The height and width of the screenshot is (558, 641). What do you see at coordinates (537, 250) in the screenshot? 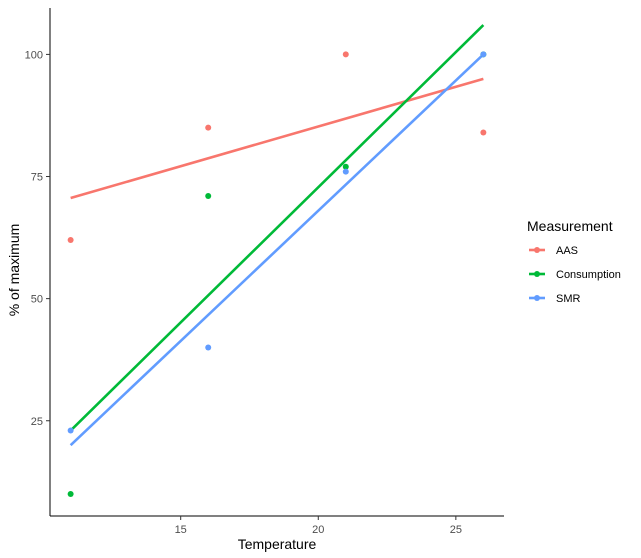
I see `legend-key-point-aas` at bounding box center [537, 250].